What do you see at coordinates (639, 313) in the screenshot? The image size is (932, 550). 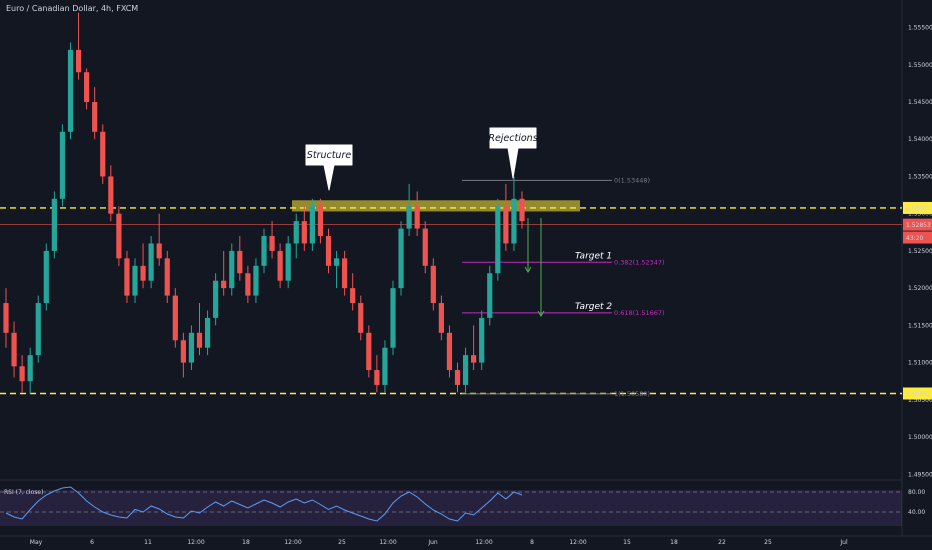 I see `fib-level-label: 0.618(1.51667)` at bounding box center [639, 313].